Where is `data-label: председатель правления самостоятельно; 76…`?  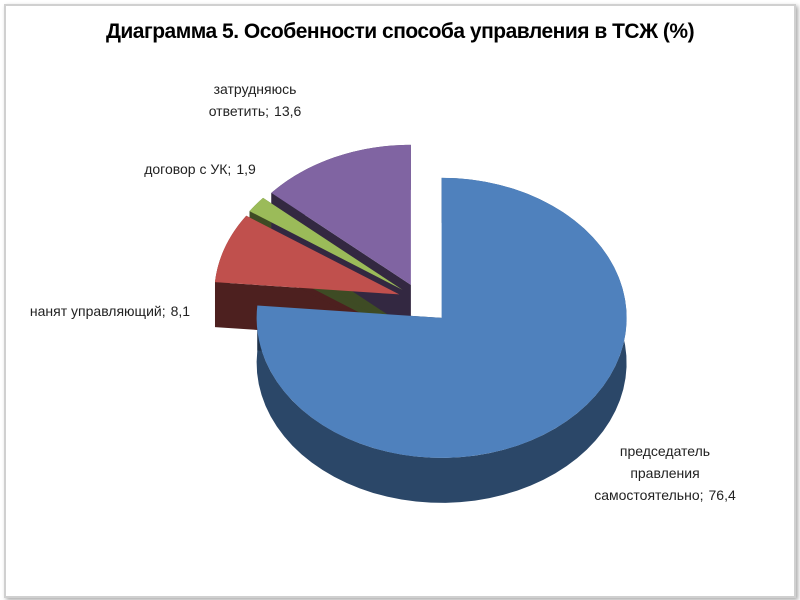
data-label: председатель правления самостоятельно; 76… is located at coordinates (665, 473).